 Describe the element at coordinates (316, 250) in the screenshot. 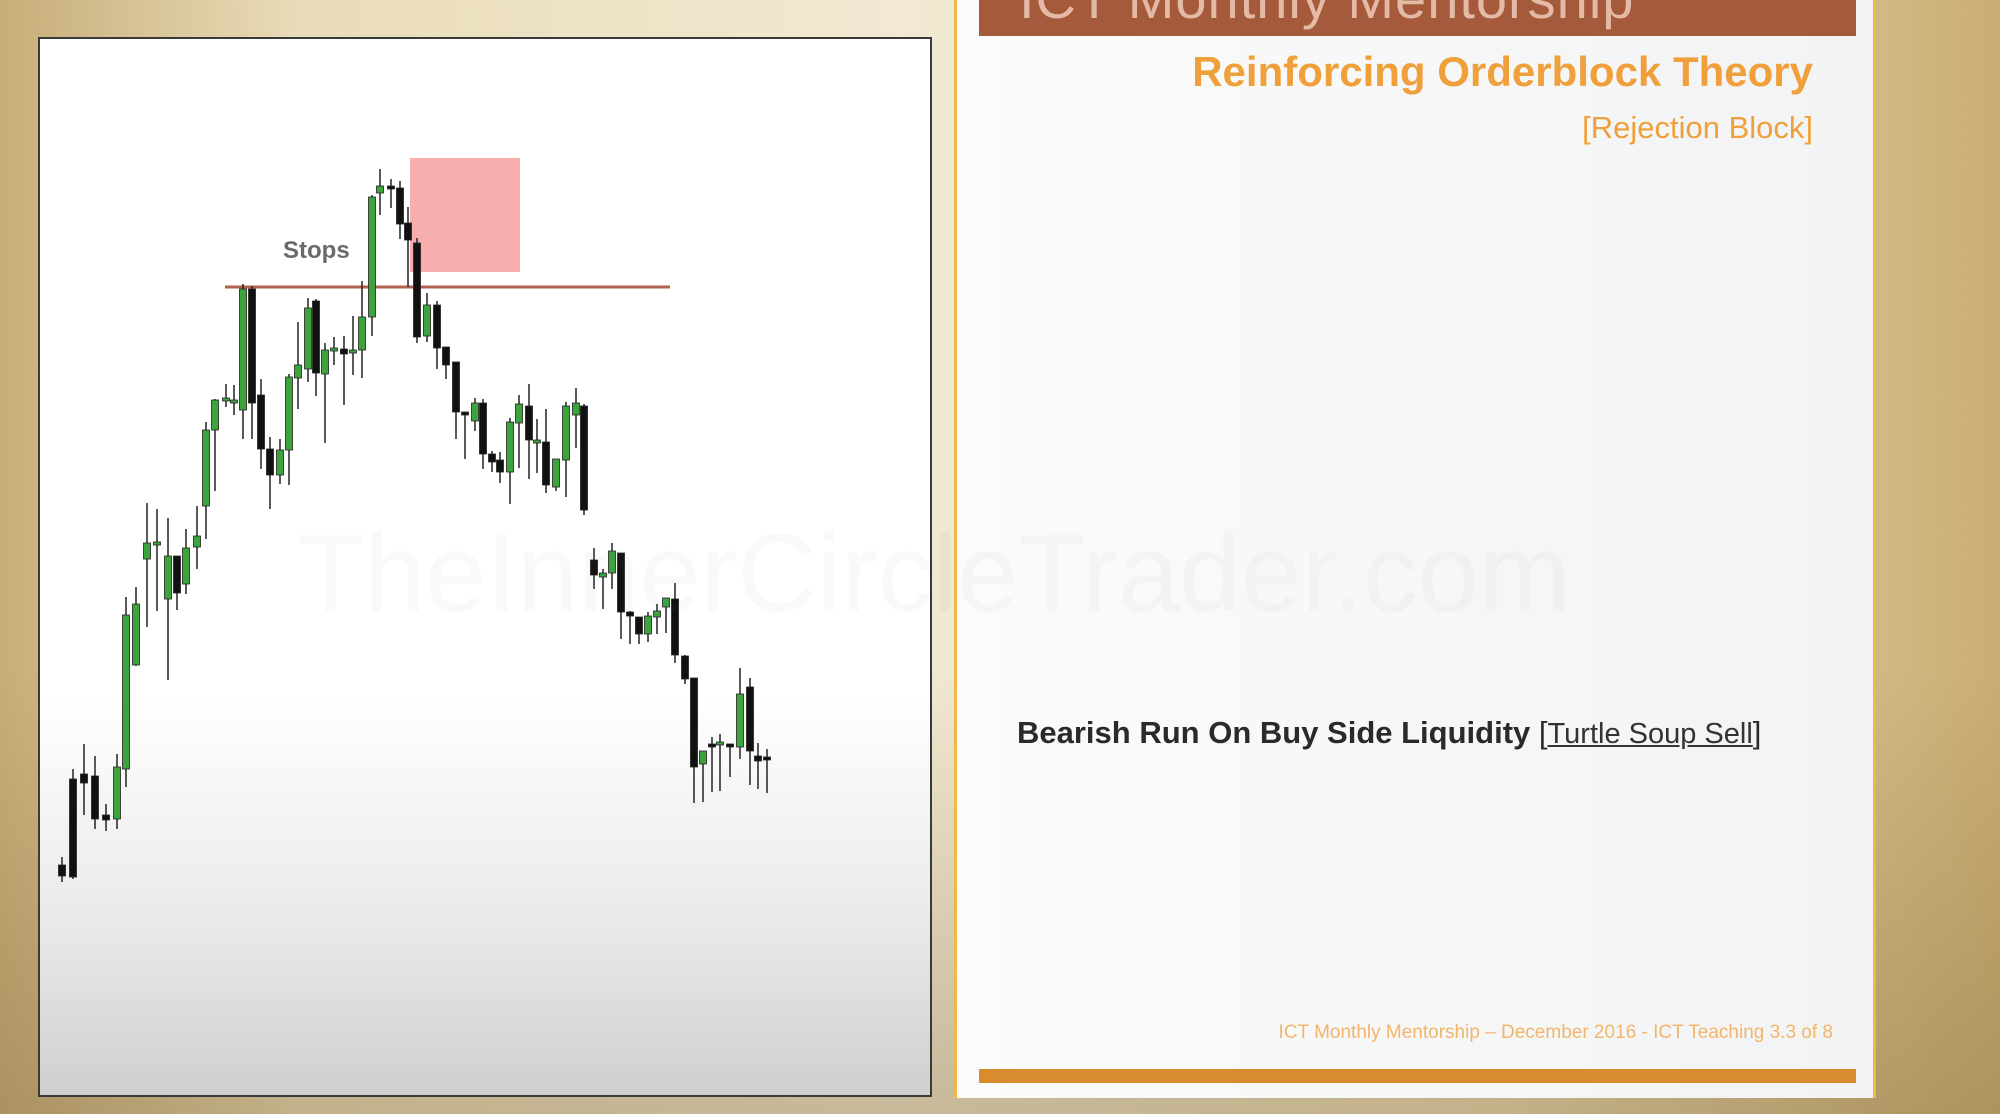

I see `stops-label: Stops` at that location.